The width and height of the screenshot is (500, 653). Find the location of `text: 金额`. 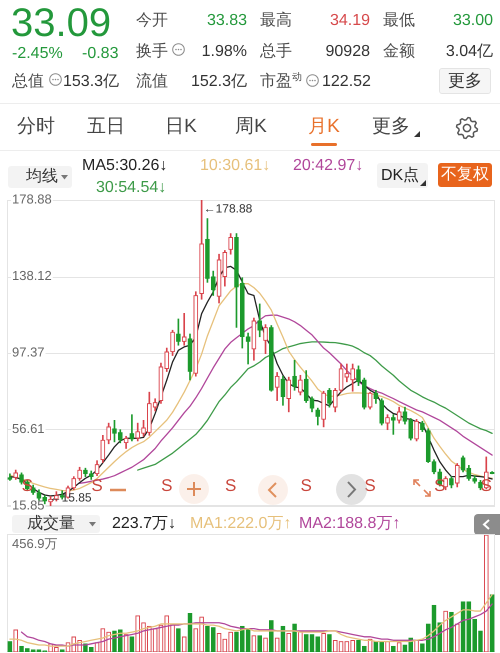

text: 金额 is located at coordinates (399, 52).